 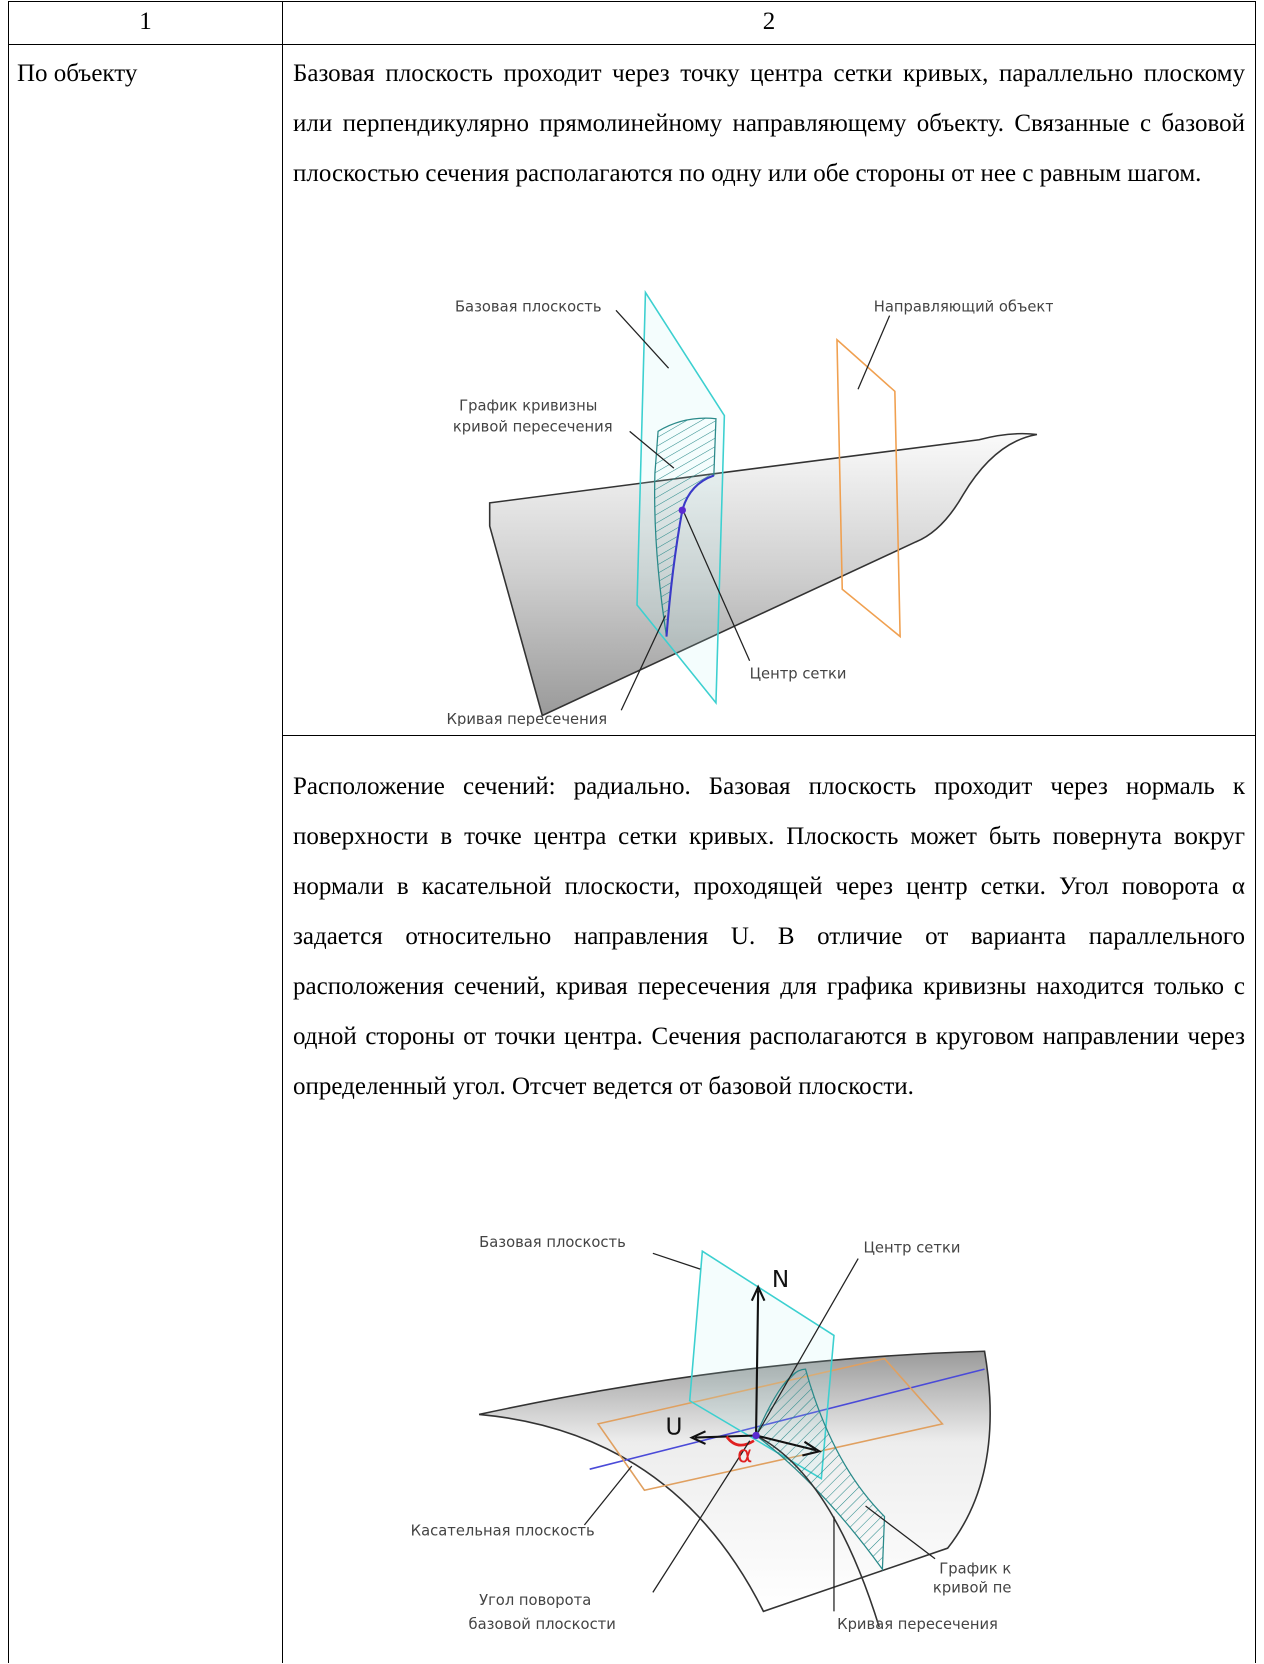 I want to click on u-arrow, so click(x=723, y=1437).